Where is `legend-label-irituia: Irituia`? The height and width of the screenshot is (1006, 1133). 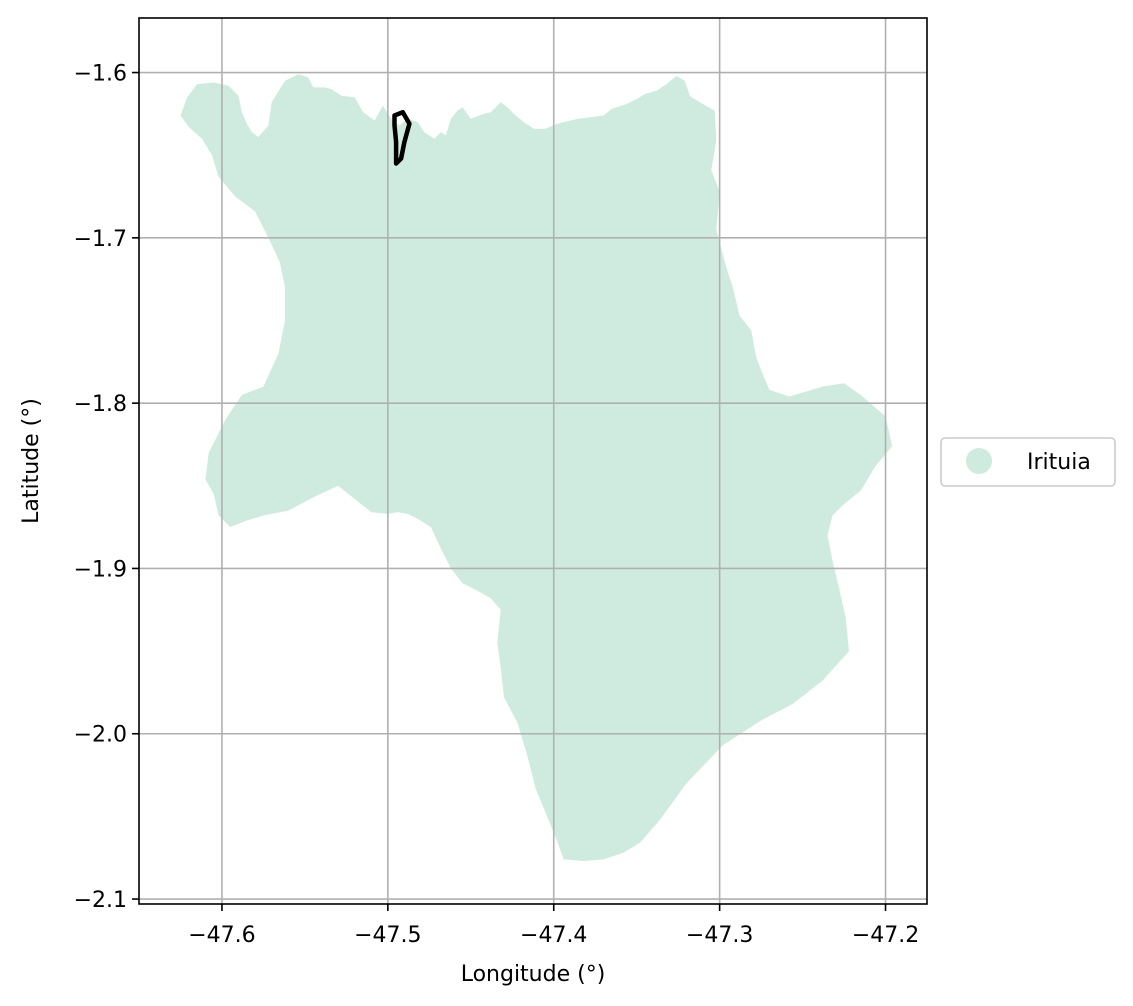
legend-label-irituia: Irituia is located at coordinates (1059, 462).